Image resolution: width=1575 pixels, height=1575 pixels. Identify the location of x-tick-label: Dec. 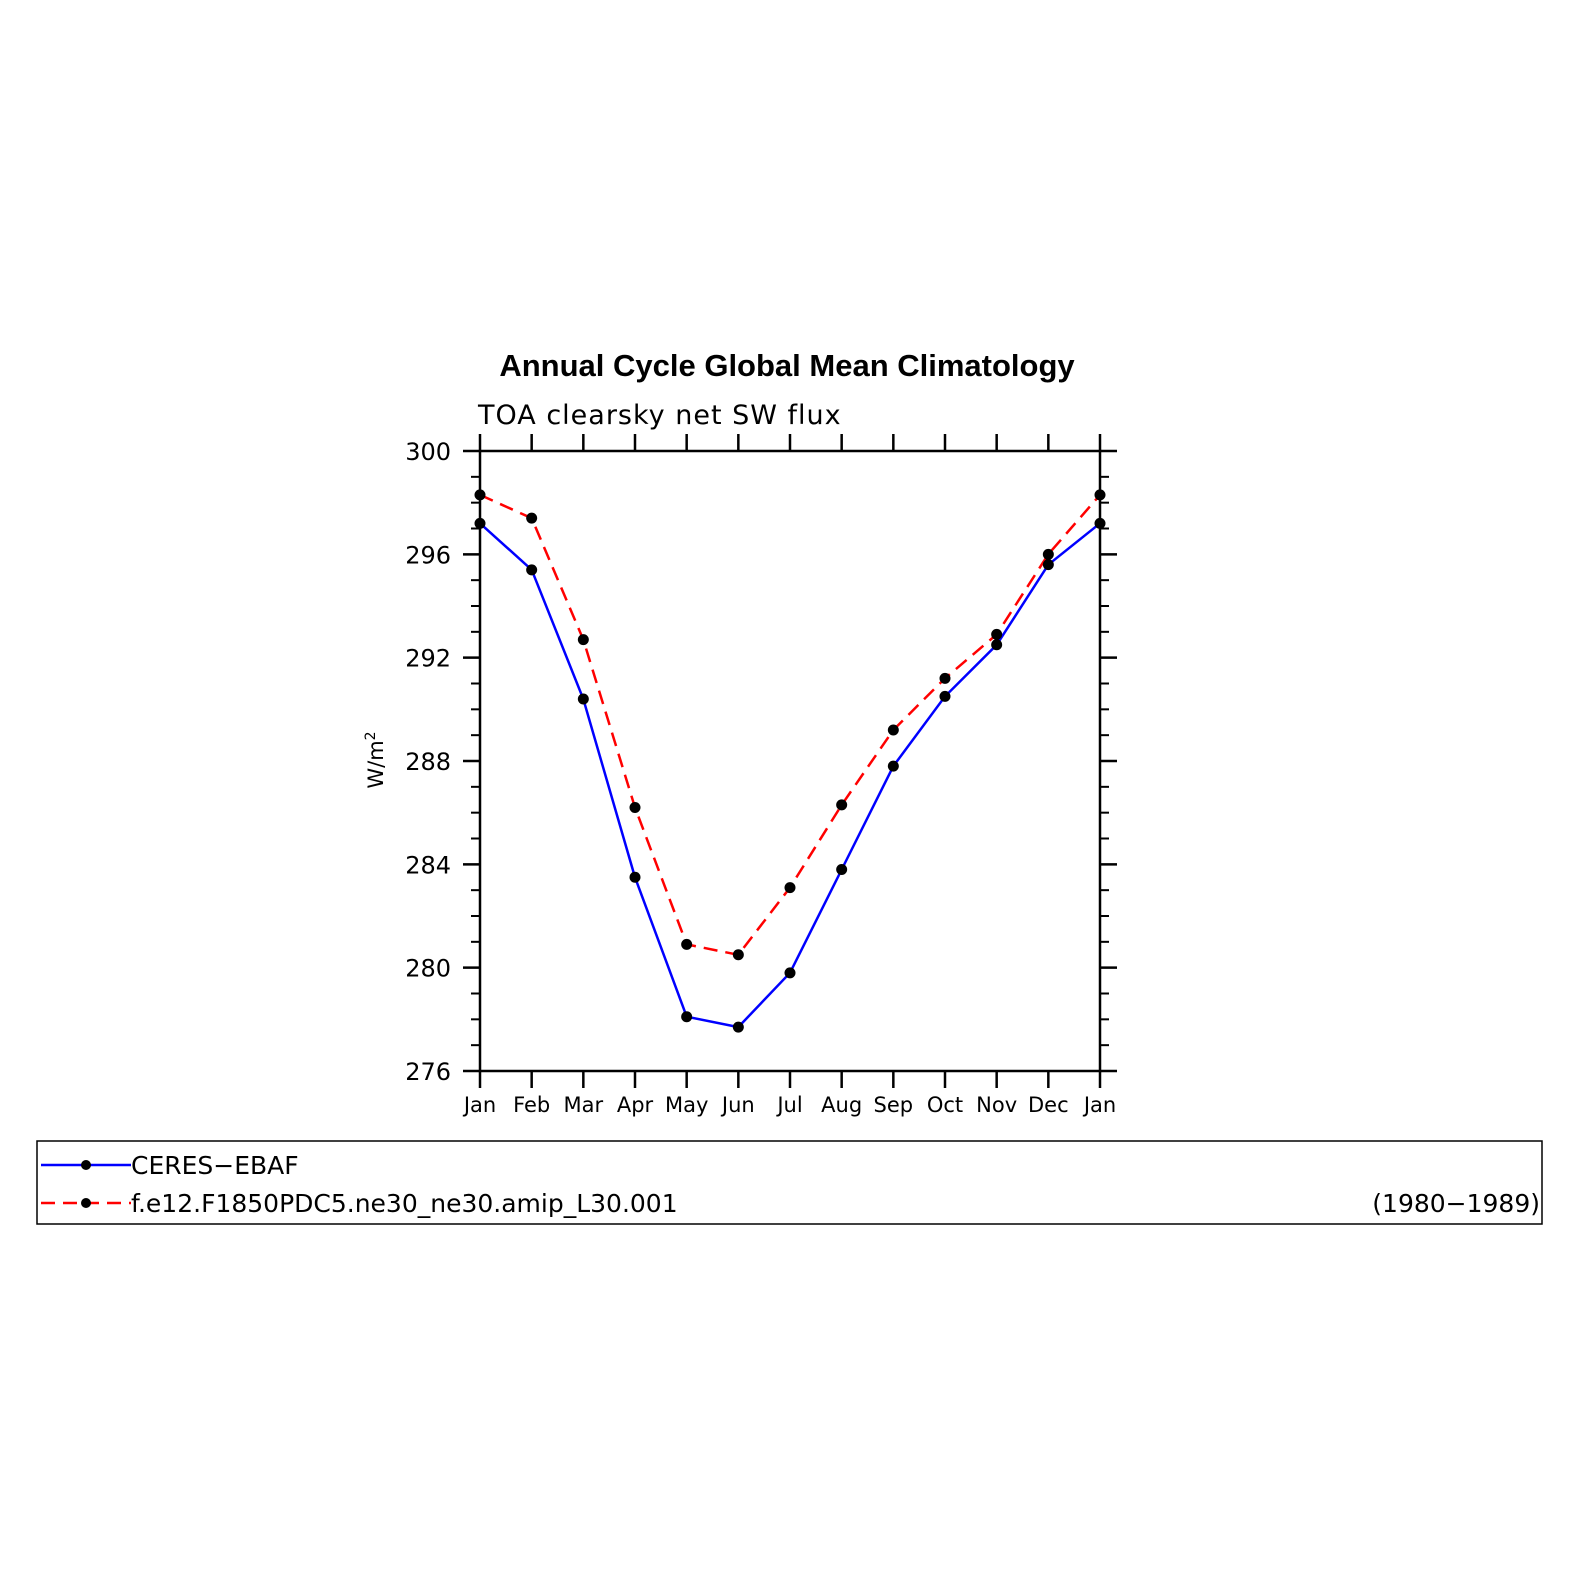
(1048, 1105).